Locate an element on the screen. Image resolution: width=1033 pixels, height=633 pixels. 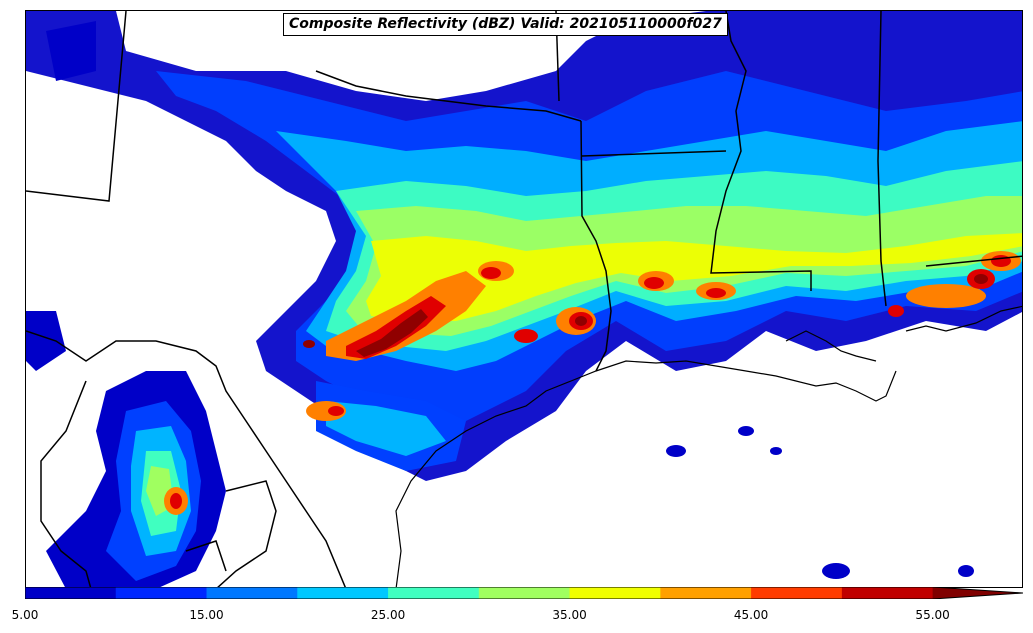
colorbar-tick-label: 35.00 is located at coordinates (569, 615).